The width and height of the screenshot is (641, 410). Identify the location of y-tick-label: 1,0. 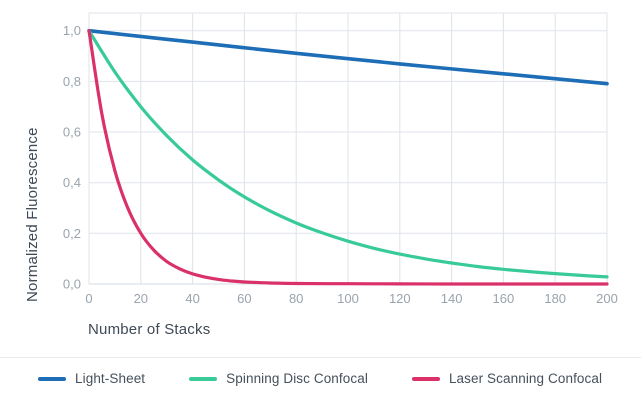
(72, 30).